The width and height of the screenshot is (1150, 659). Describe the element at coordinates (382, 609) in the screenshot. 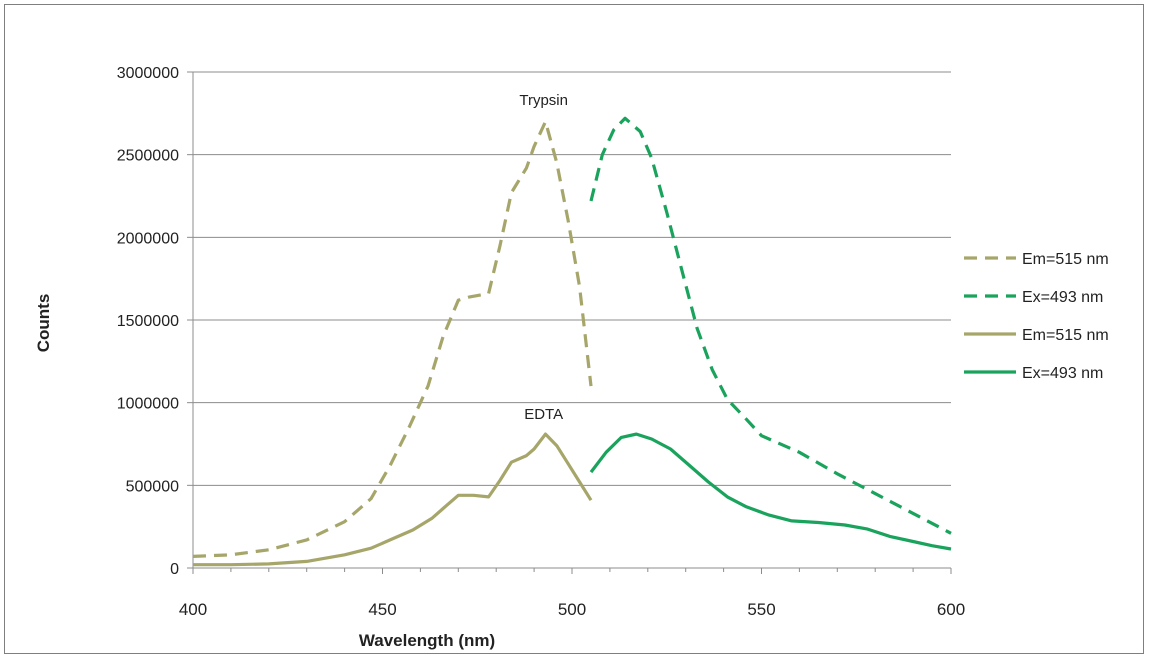

I see `x-tick-label: 450` at that location.